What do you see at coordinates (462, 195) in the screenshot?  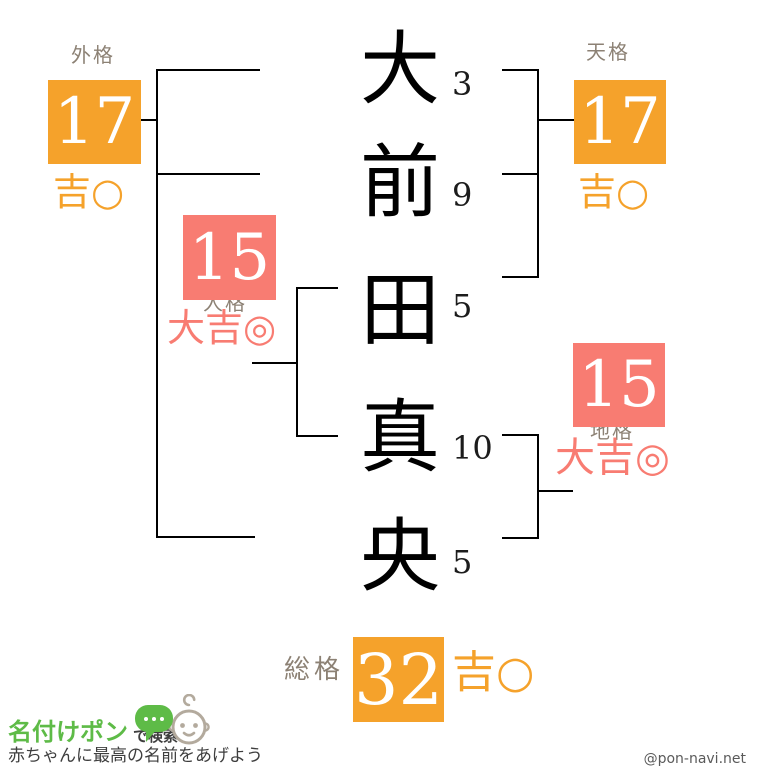 I see `stroke-count-2: 9` at bounding box center [462, 195].